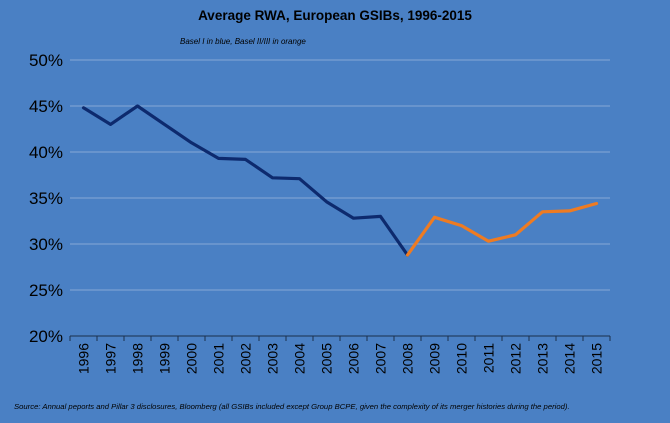  What do you see at coordinates (165, 358) in the screenshot?
I see `x-tick-label: 1999` at bounding box center [165, 358].